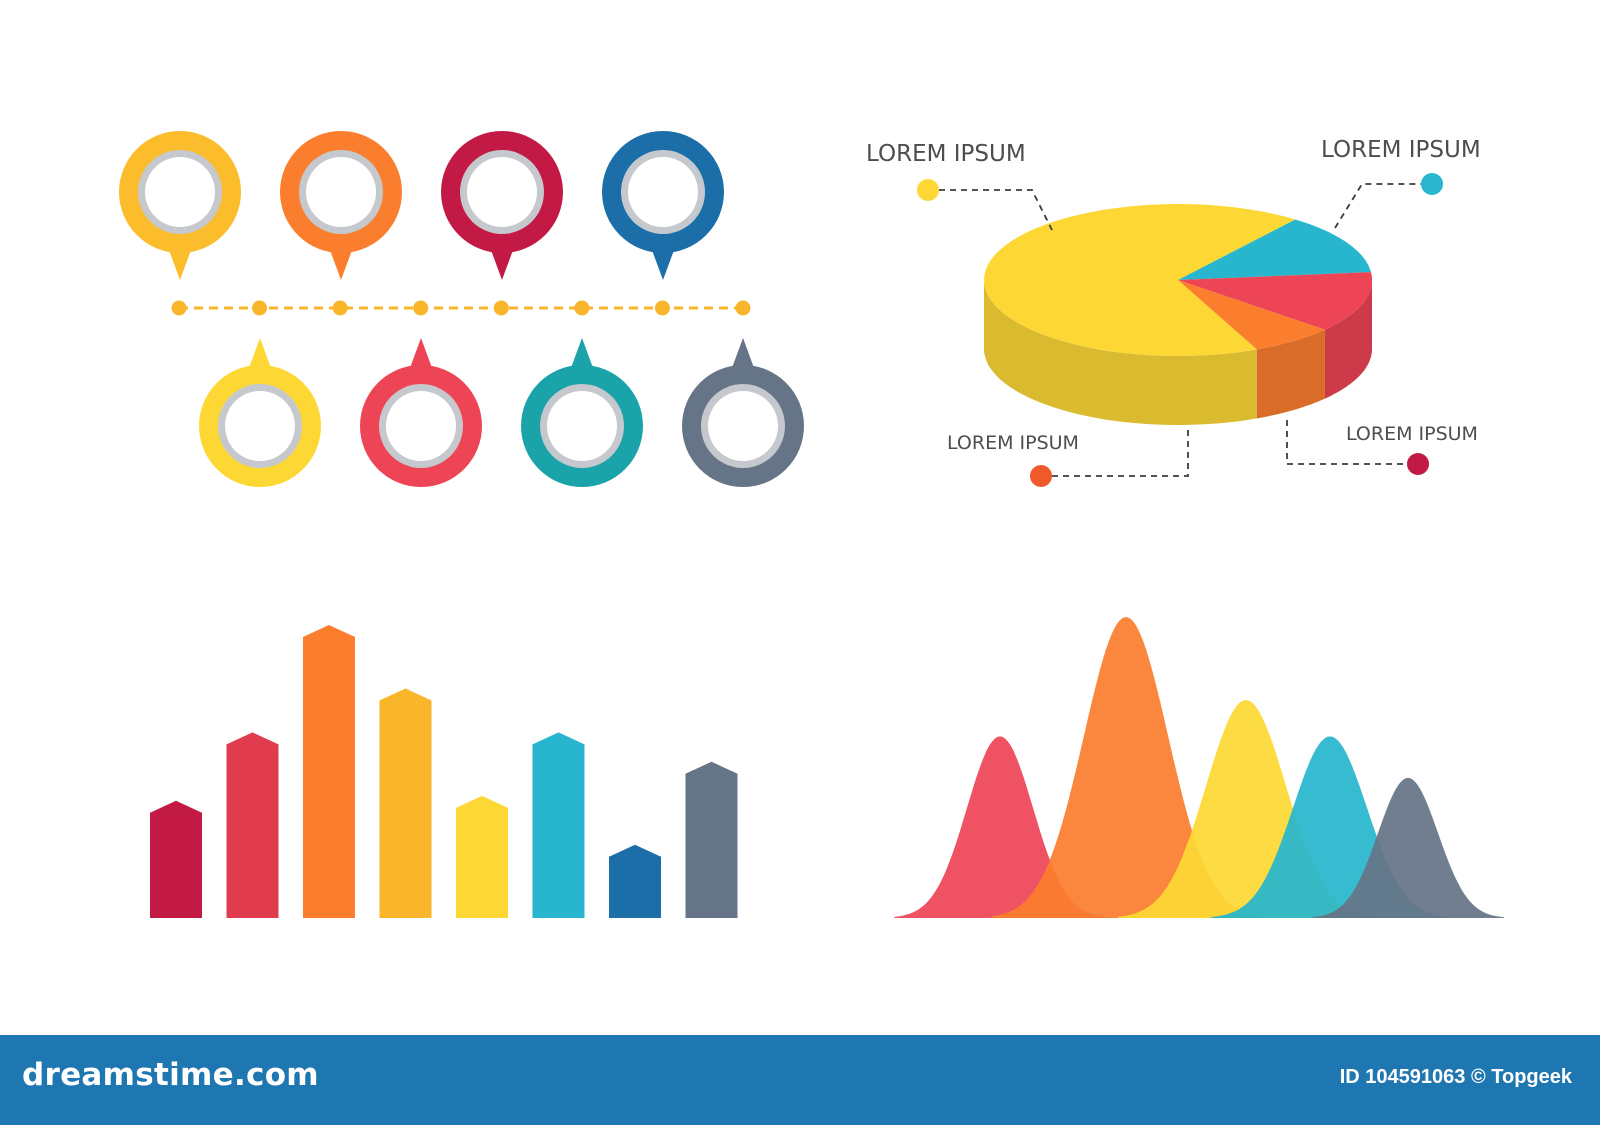  I want to click on arrow-bar-chart, so click(444, 771).